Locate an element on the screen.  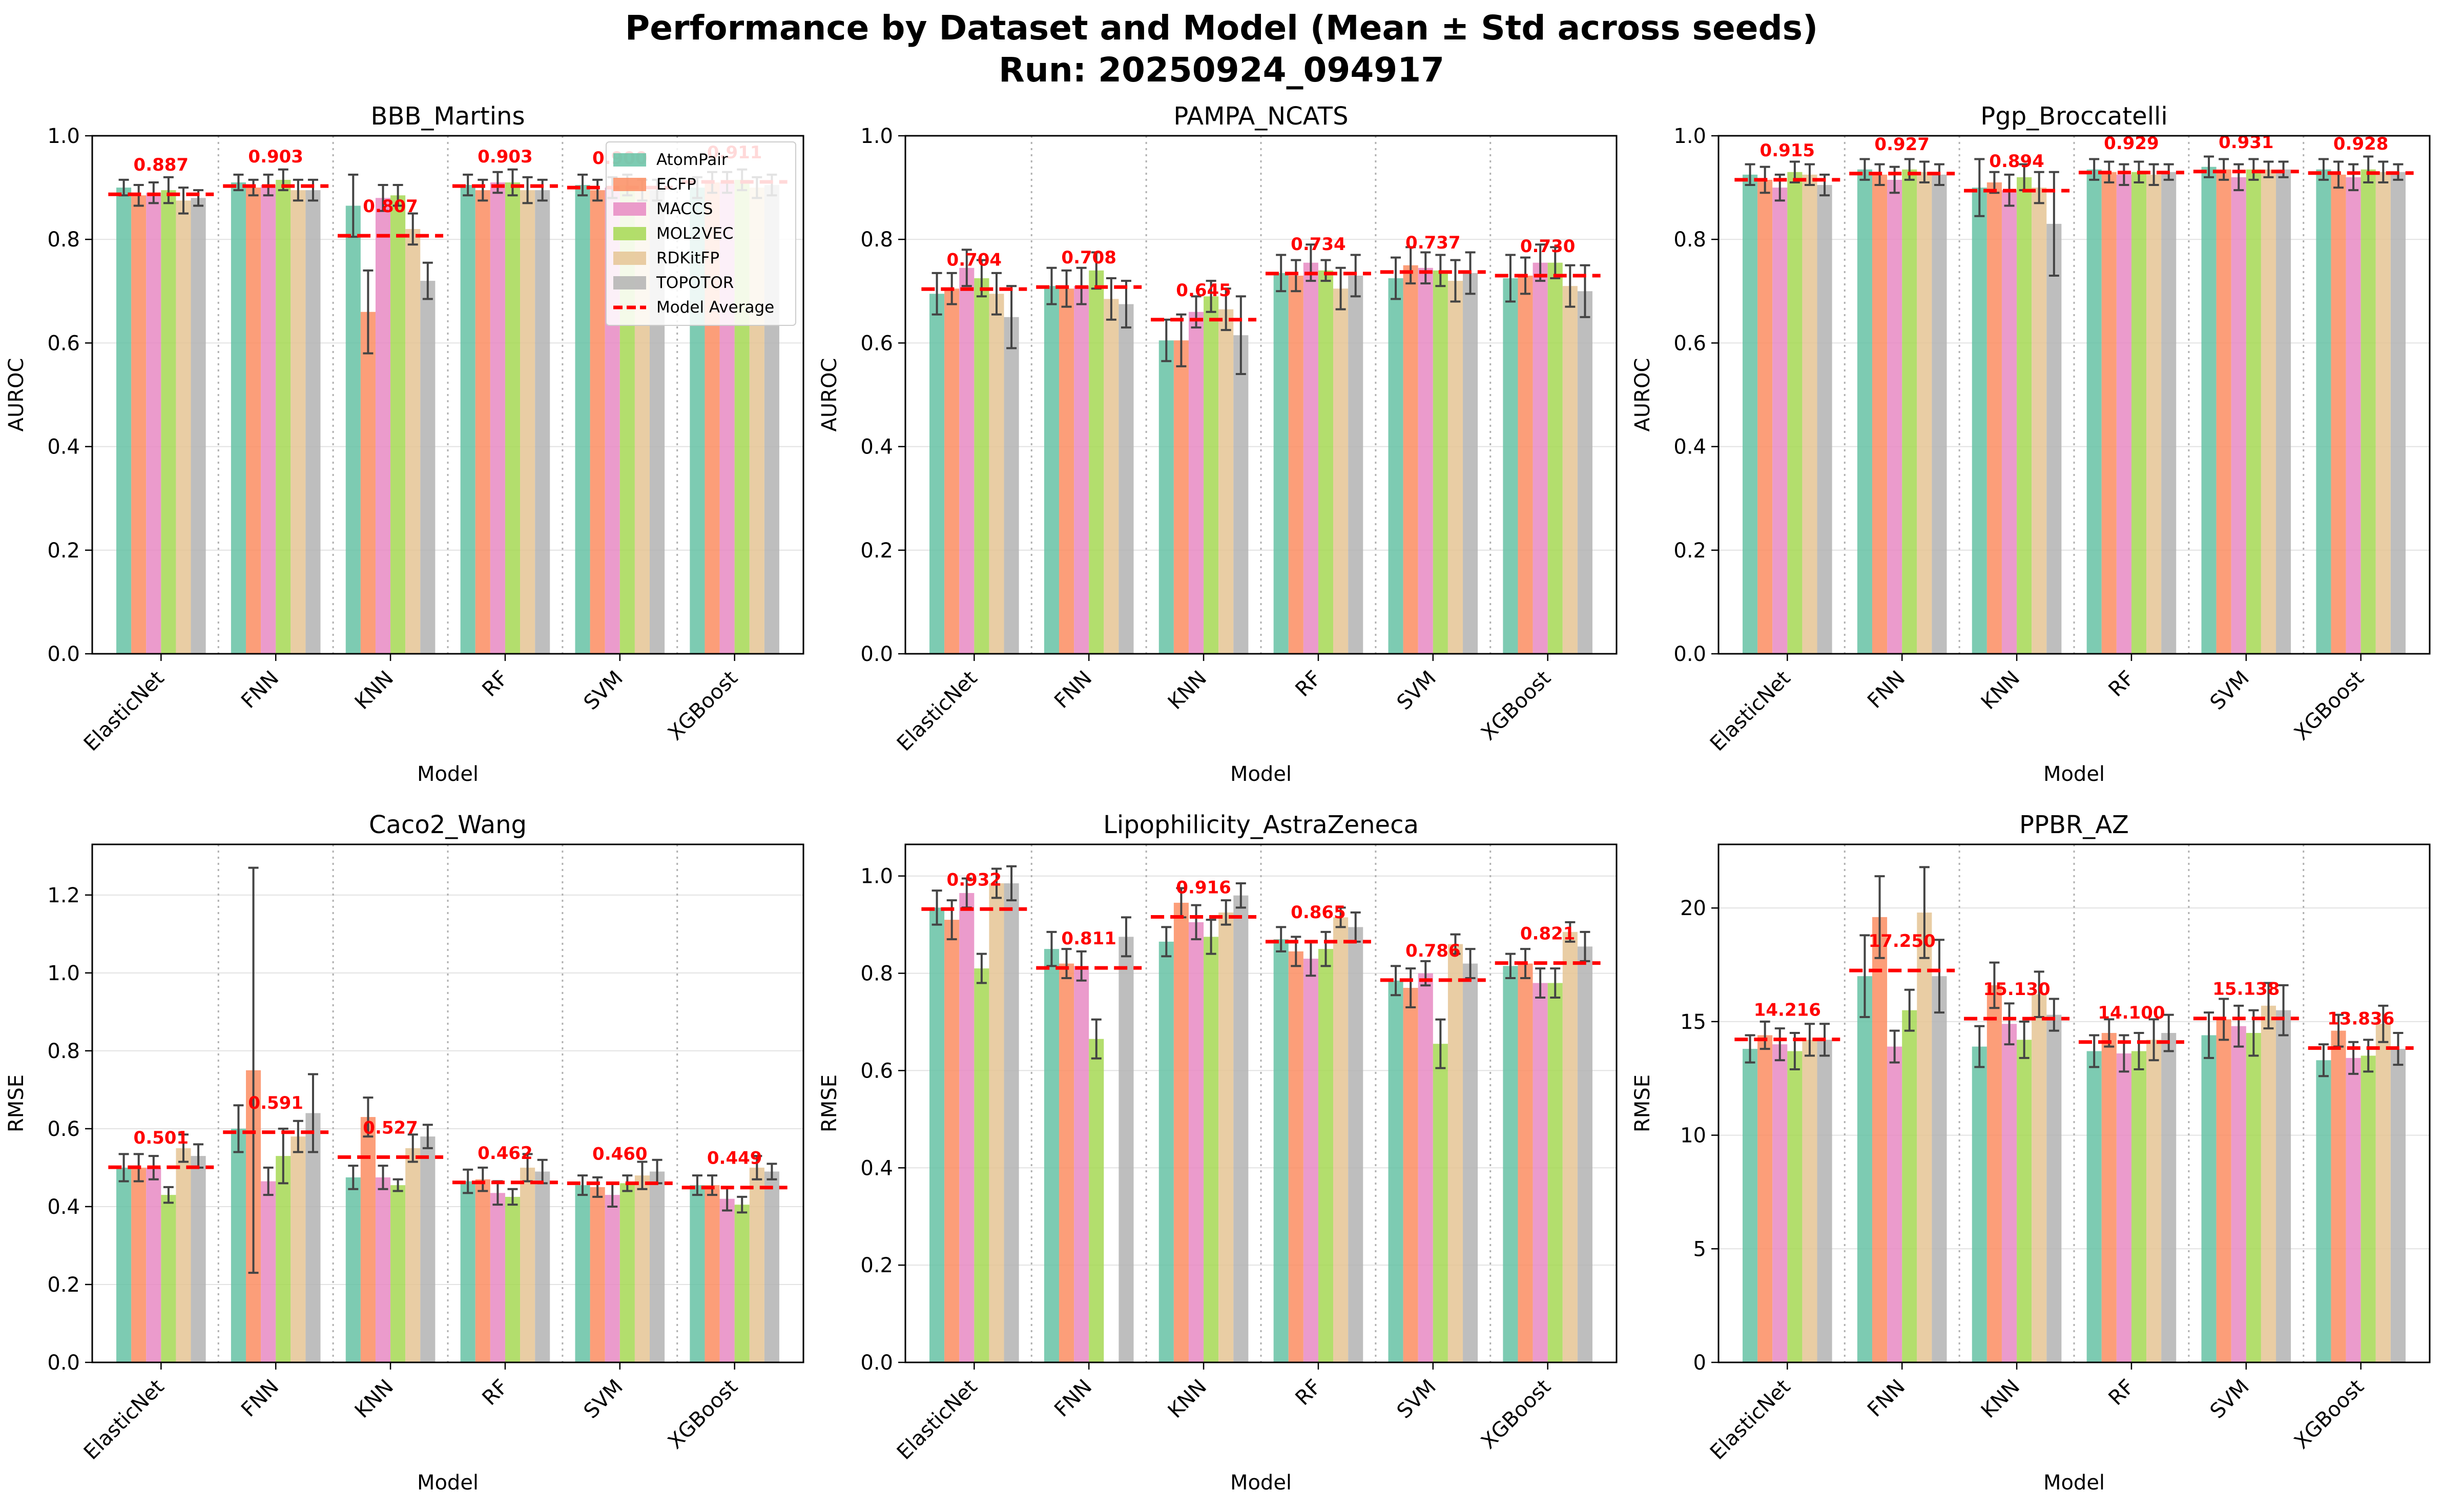
x-tick-label: XGBoost is located at coordinates (1516, 706).